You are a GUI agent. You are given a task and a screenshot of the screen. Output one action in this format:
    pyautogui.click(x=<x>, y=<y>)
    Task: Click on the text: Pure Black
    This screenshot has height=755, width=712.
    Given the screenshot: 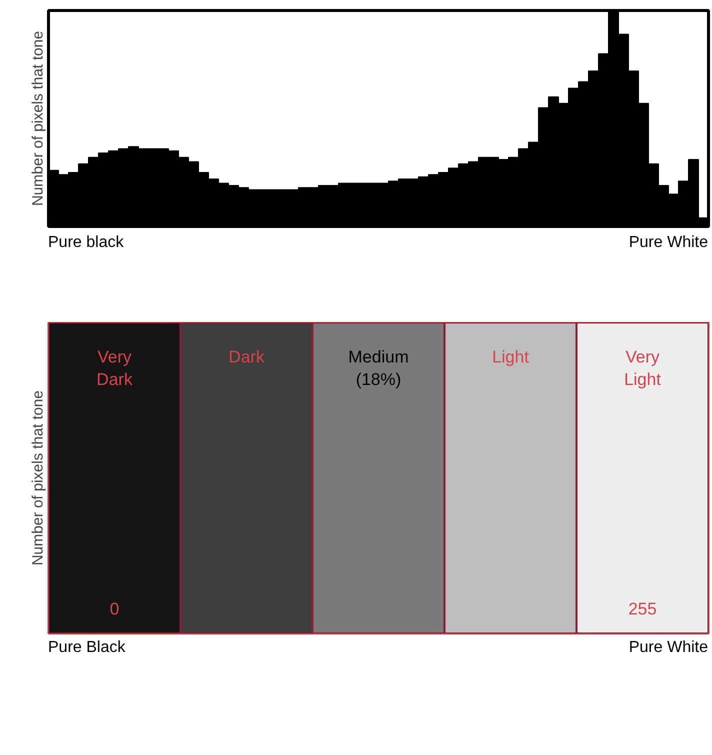 What is the action you would take?
    pyautogui.click(x=87, y=648)
    